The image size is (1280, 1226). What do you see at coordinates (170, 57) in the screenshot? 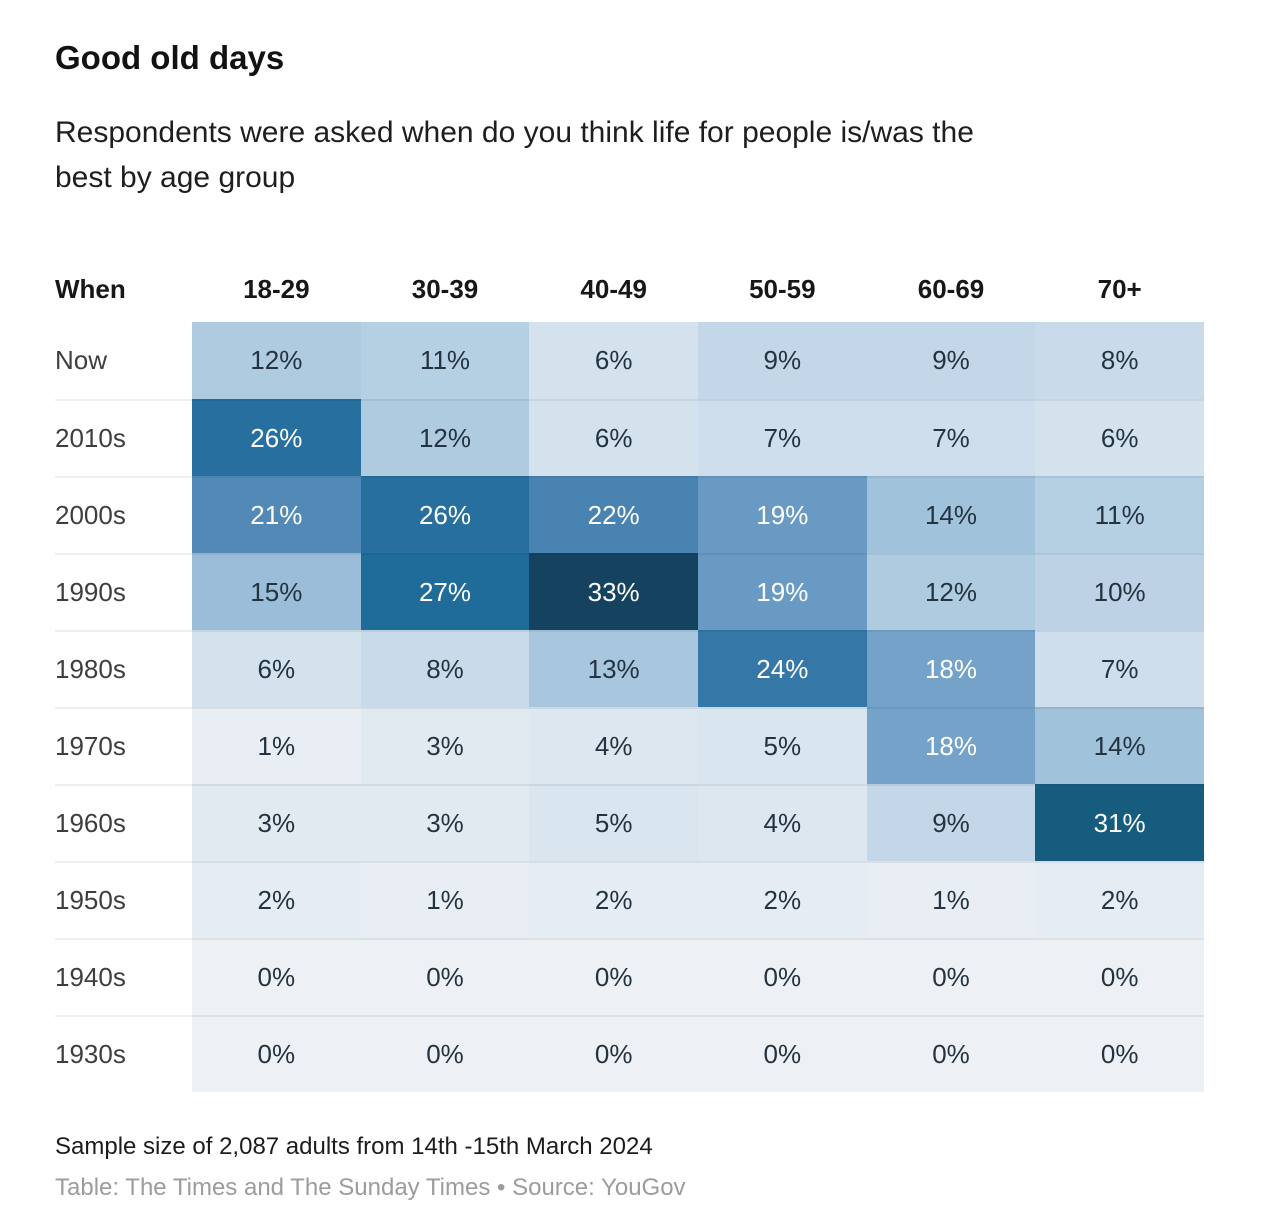
I see `page-title: Good old days` at bounding box center [170, 57].